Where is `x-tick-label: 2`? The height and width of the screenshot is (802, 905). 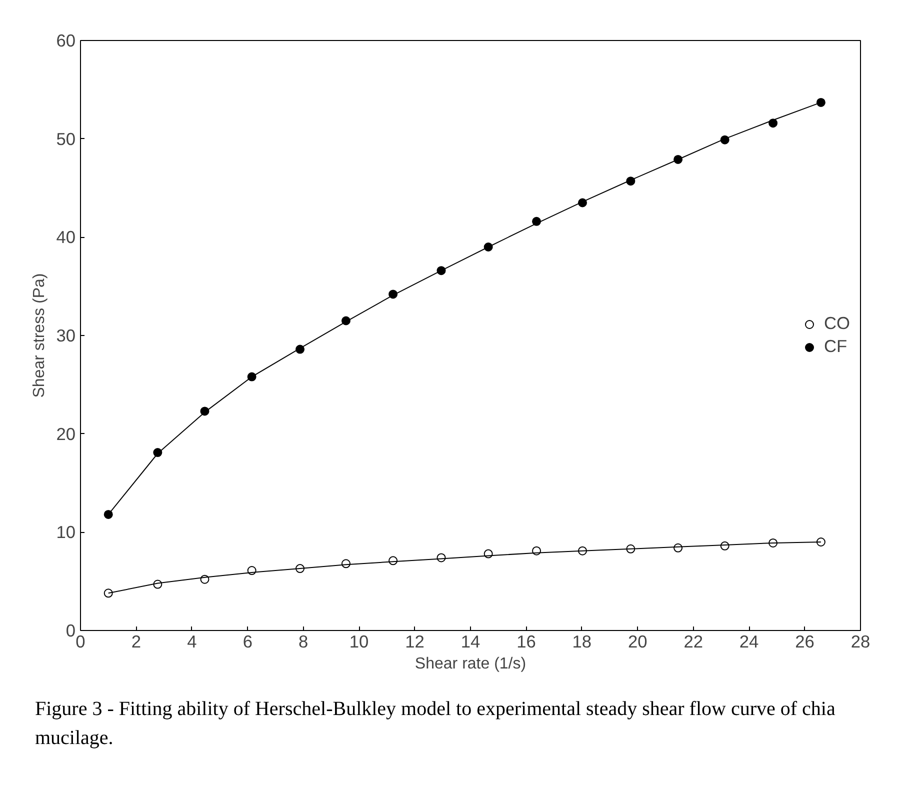 x-tick-label: 2 is located at coordinates (136, 642).